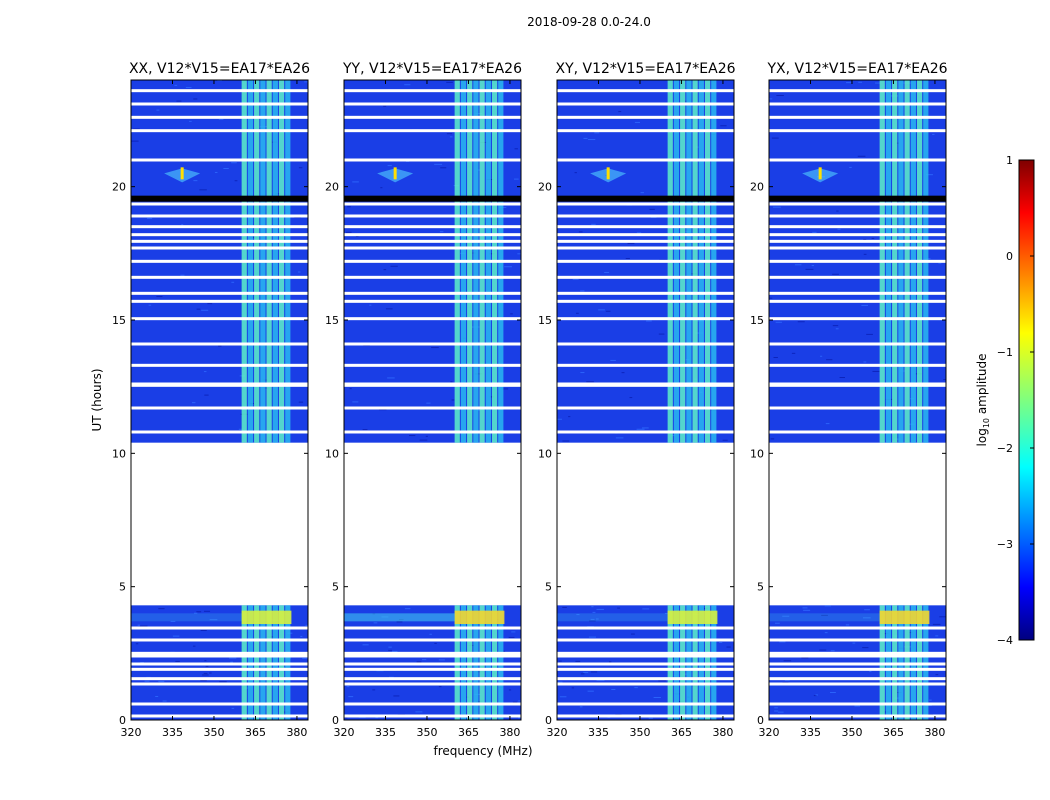 The height and width of the screenshot is (800, 1050). What do you see at coordinates (645, 69) in the screenshot?
I see `panel-title: XY, V12*V15=EA17*EA26` at bounding box center [645, 69].